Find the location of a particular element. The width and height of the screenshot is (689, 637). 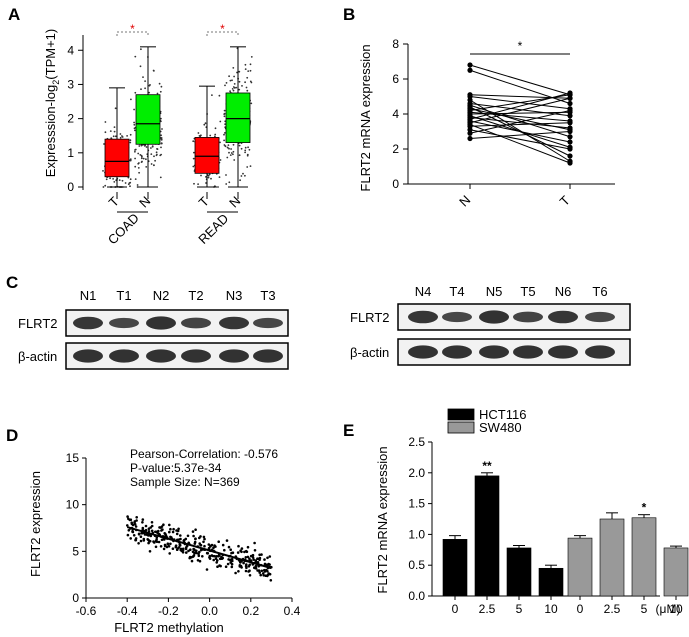

panel-d-ylabel: FLRT2 expression is located at coordinates (35, 524).